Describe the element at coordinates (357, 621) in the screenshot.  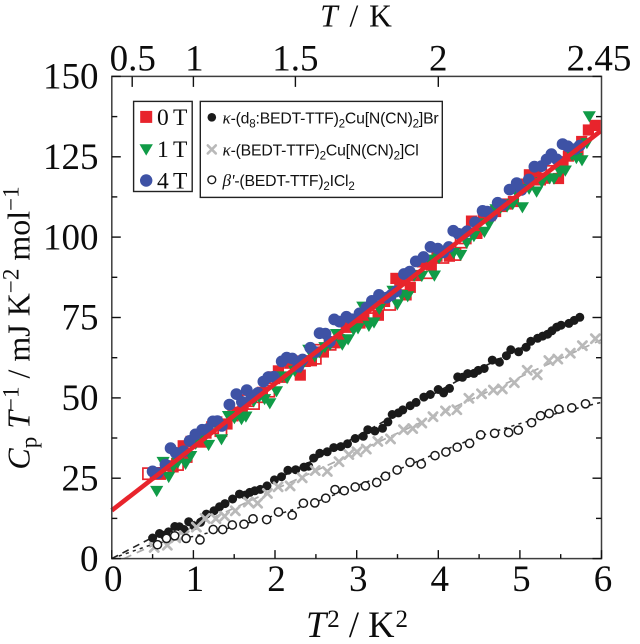
I see `svg-text: T2 / K2` at that location.